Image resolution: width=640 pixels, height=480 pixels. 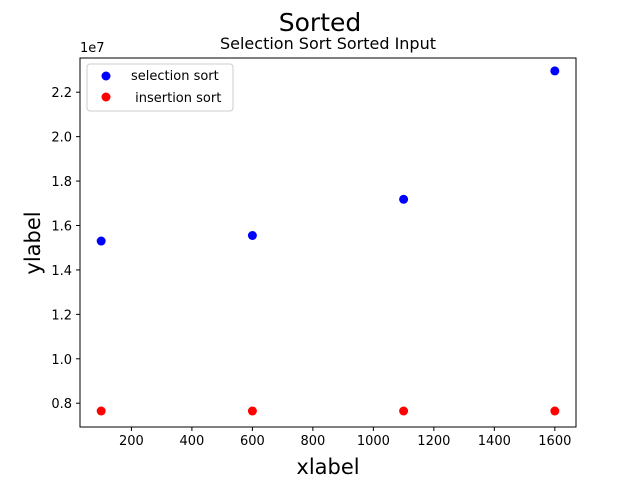 I want to click on x-tick-label: 1200, so click(x=433, y=441).